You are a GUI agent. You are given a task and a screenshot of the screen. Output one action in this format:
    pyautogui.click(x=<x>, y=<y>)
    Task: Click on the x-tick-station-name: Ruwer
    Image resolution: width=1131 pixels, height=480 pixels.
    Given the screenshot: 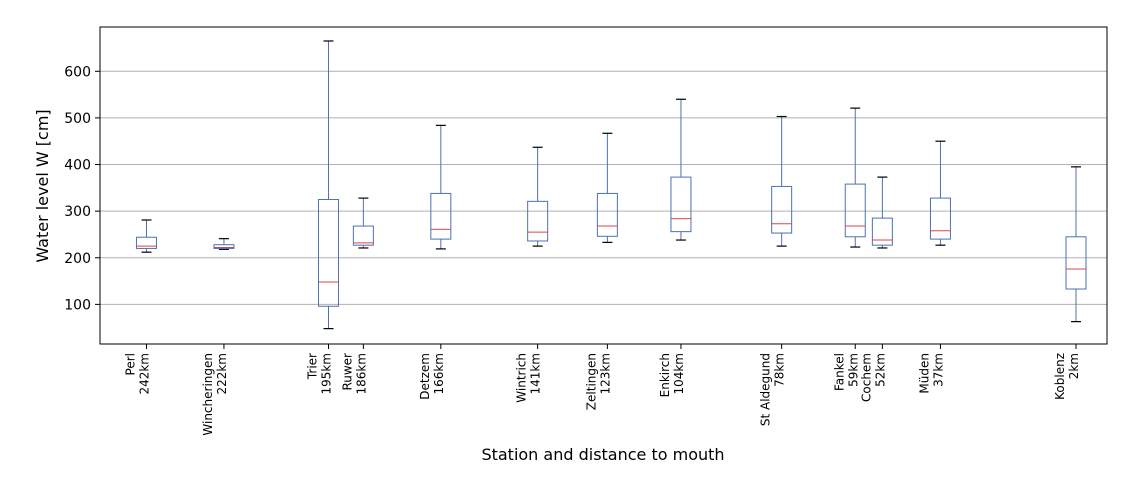 What is the action you would take?
    pyautogui.click(x=347, y=372)
    